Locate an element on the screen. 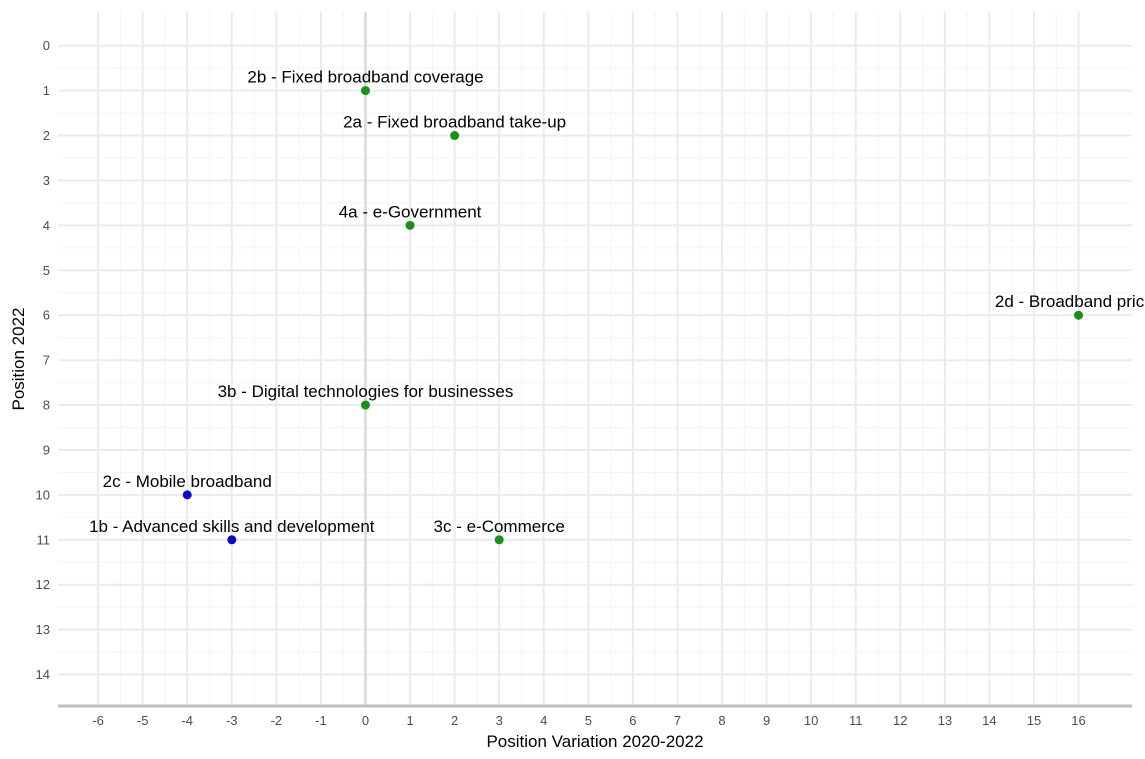  y-tick-label: 7 is located at coordinates (46, 360).